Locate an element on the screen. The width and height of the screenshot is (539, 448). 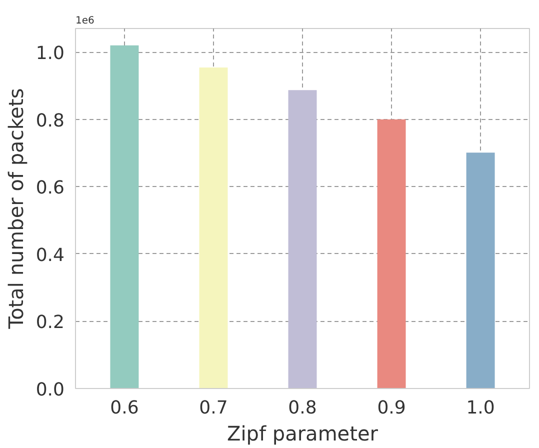
x-axis-title: Zipf parameter is located at coordinates (303, 434).